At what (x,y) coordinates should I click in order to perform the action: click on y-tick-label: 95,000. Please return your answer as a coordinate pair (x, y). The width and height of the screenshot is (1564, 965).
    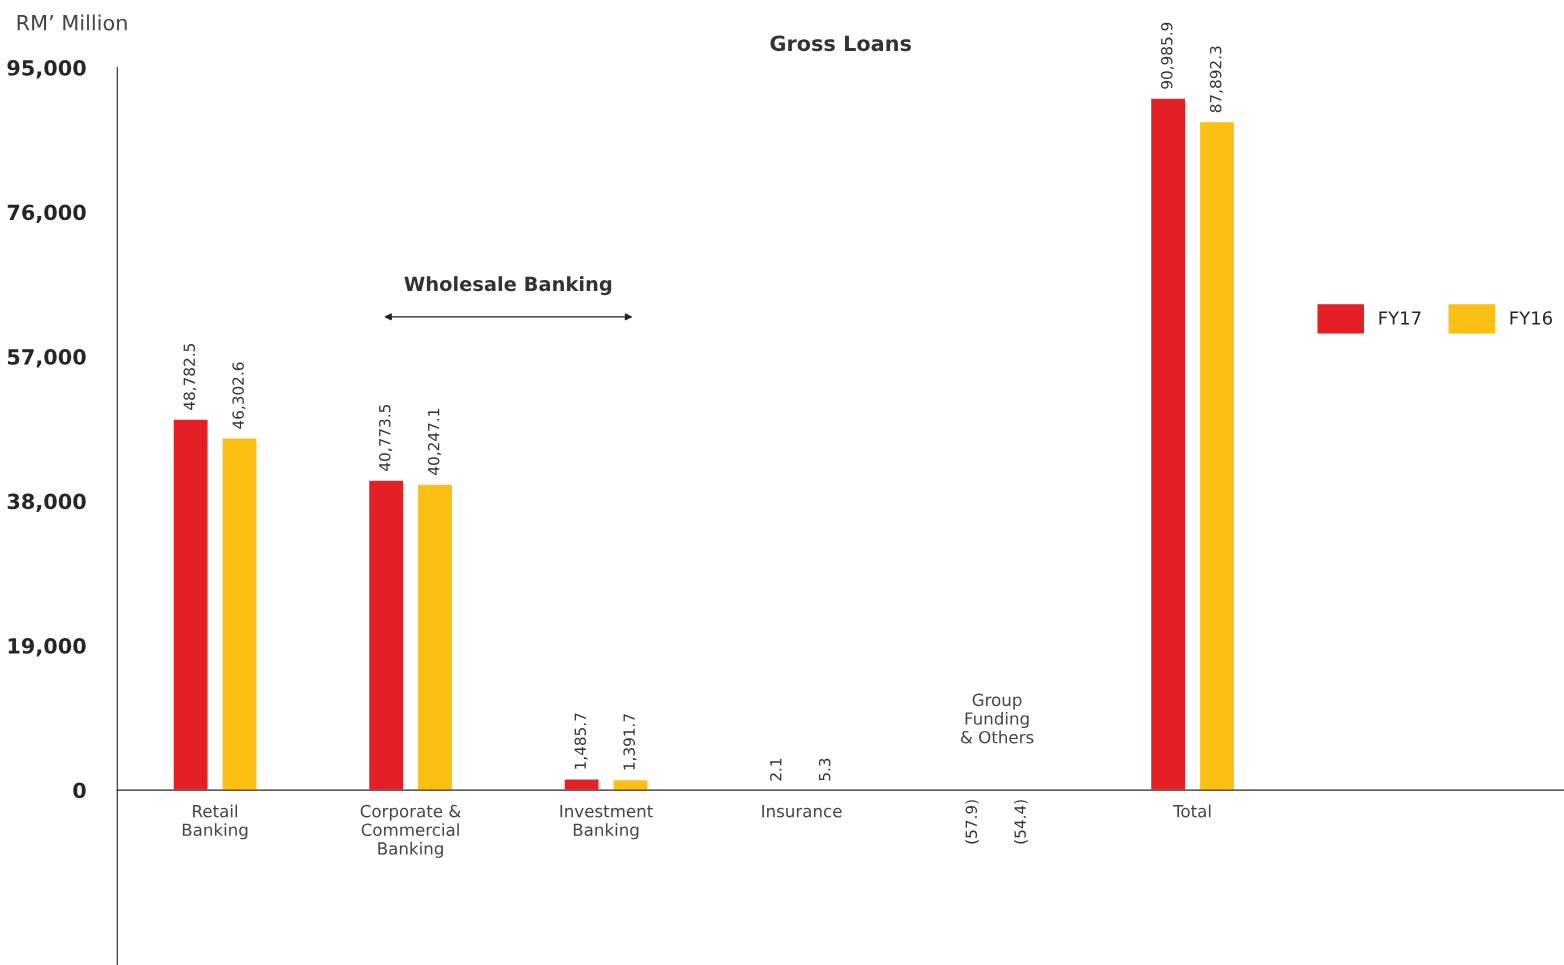
    Looking at the image, I should click on (46, 69).